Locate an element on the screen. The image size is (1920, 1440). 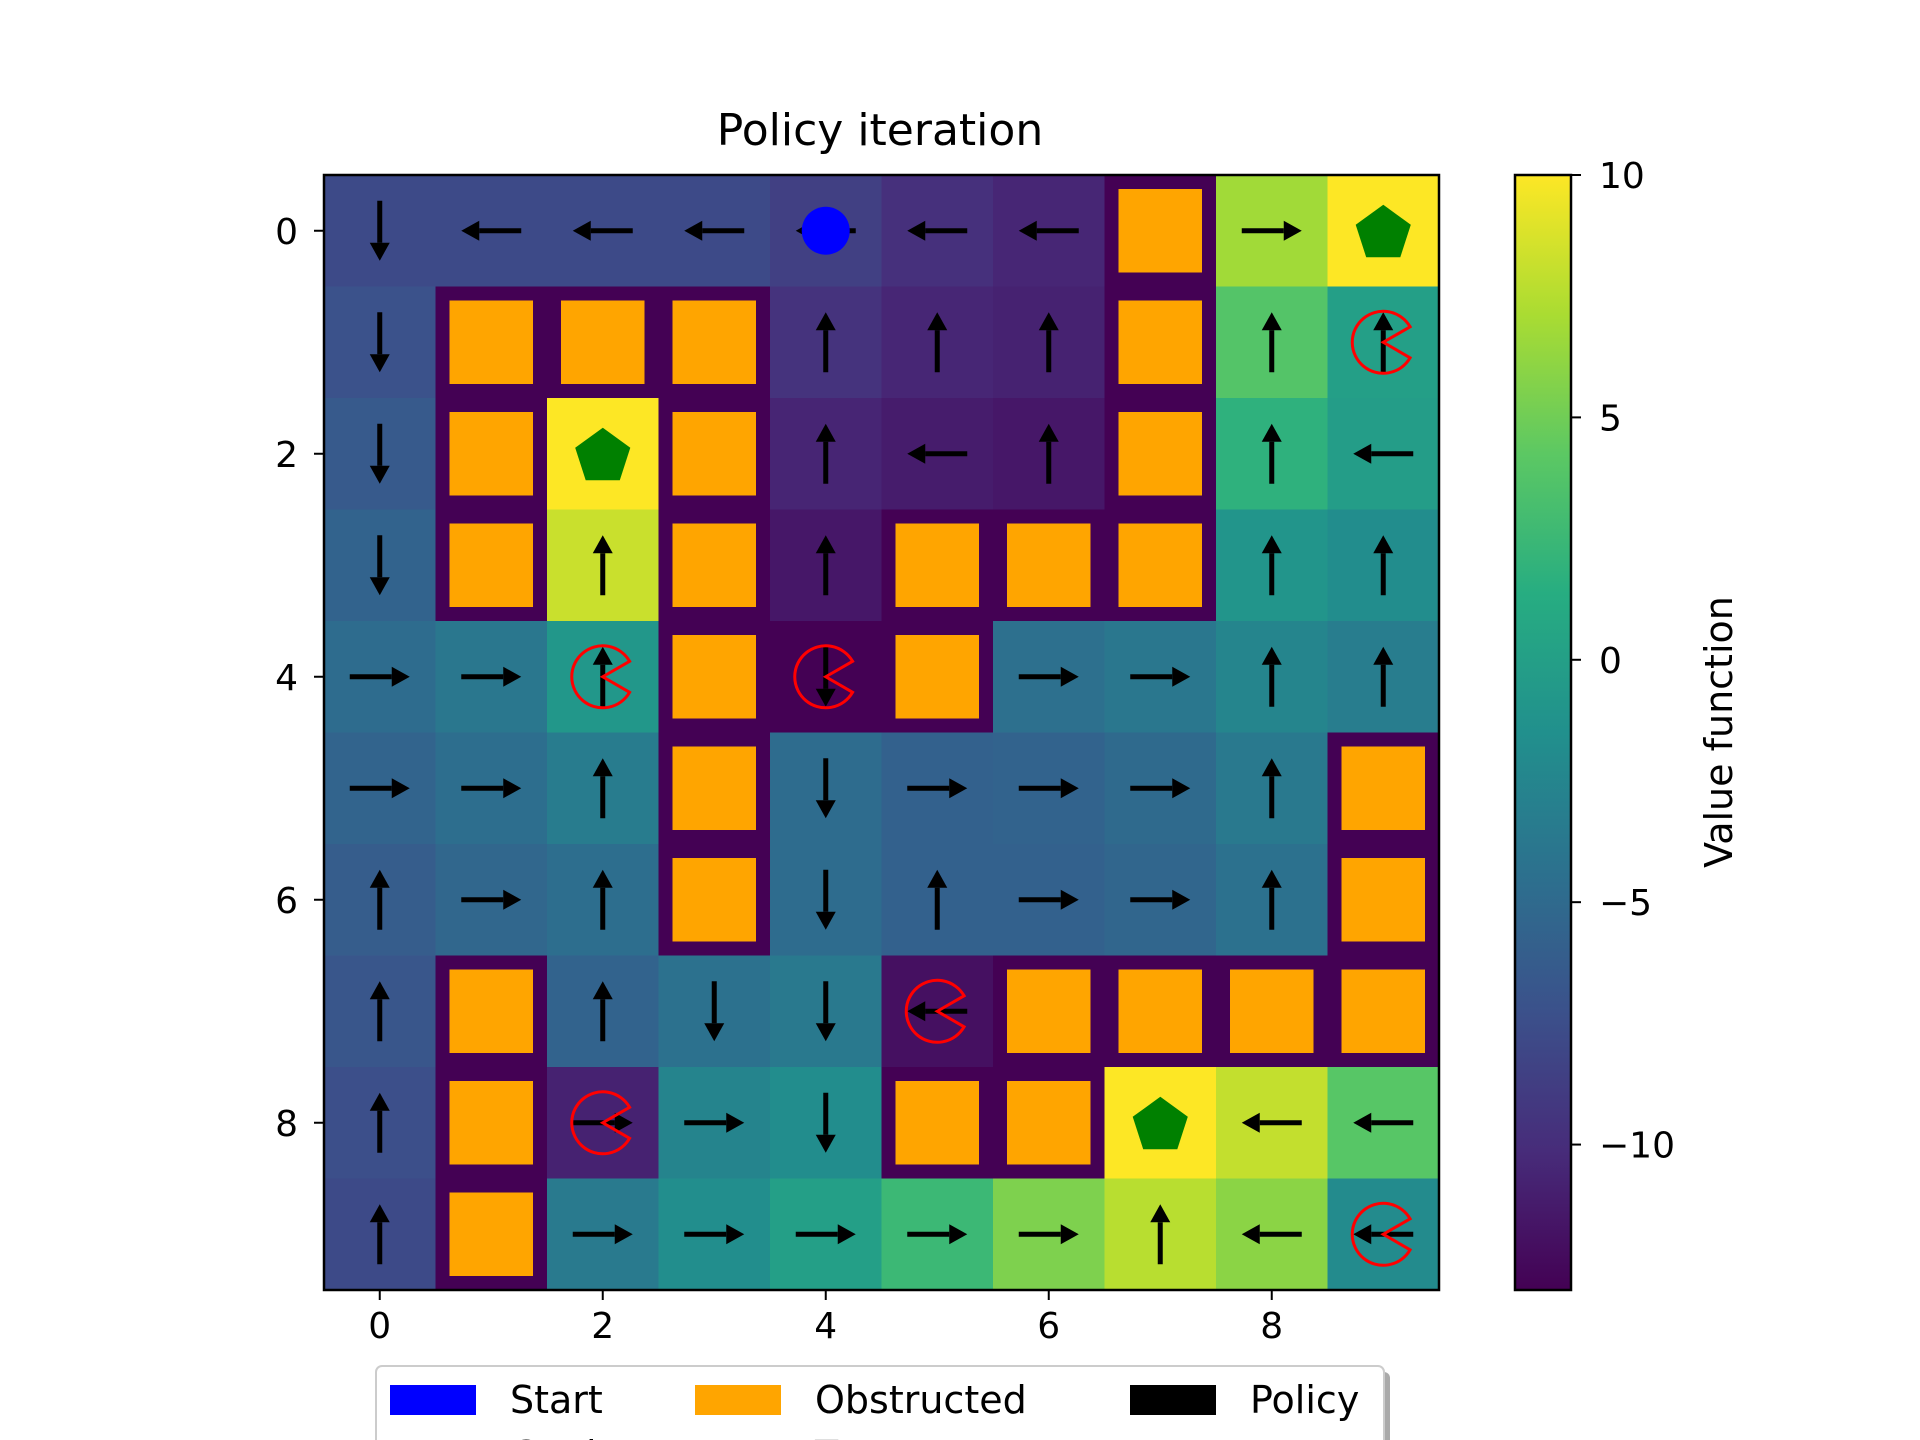
legend-entry: Trap is located at coordinates (855, 1436).